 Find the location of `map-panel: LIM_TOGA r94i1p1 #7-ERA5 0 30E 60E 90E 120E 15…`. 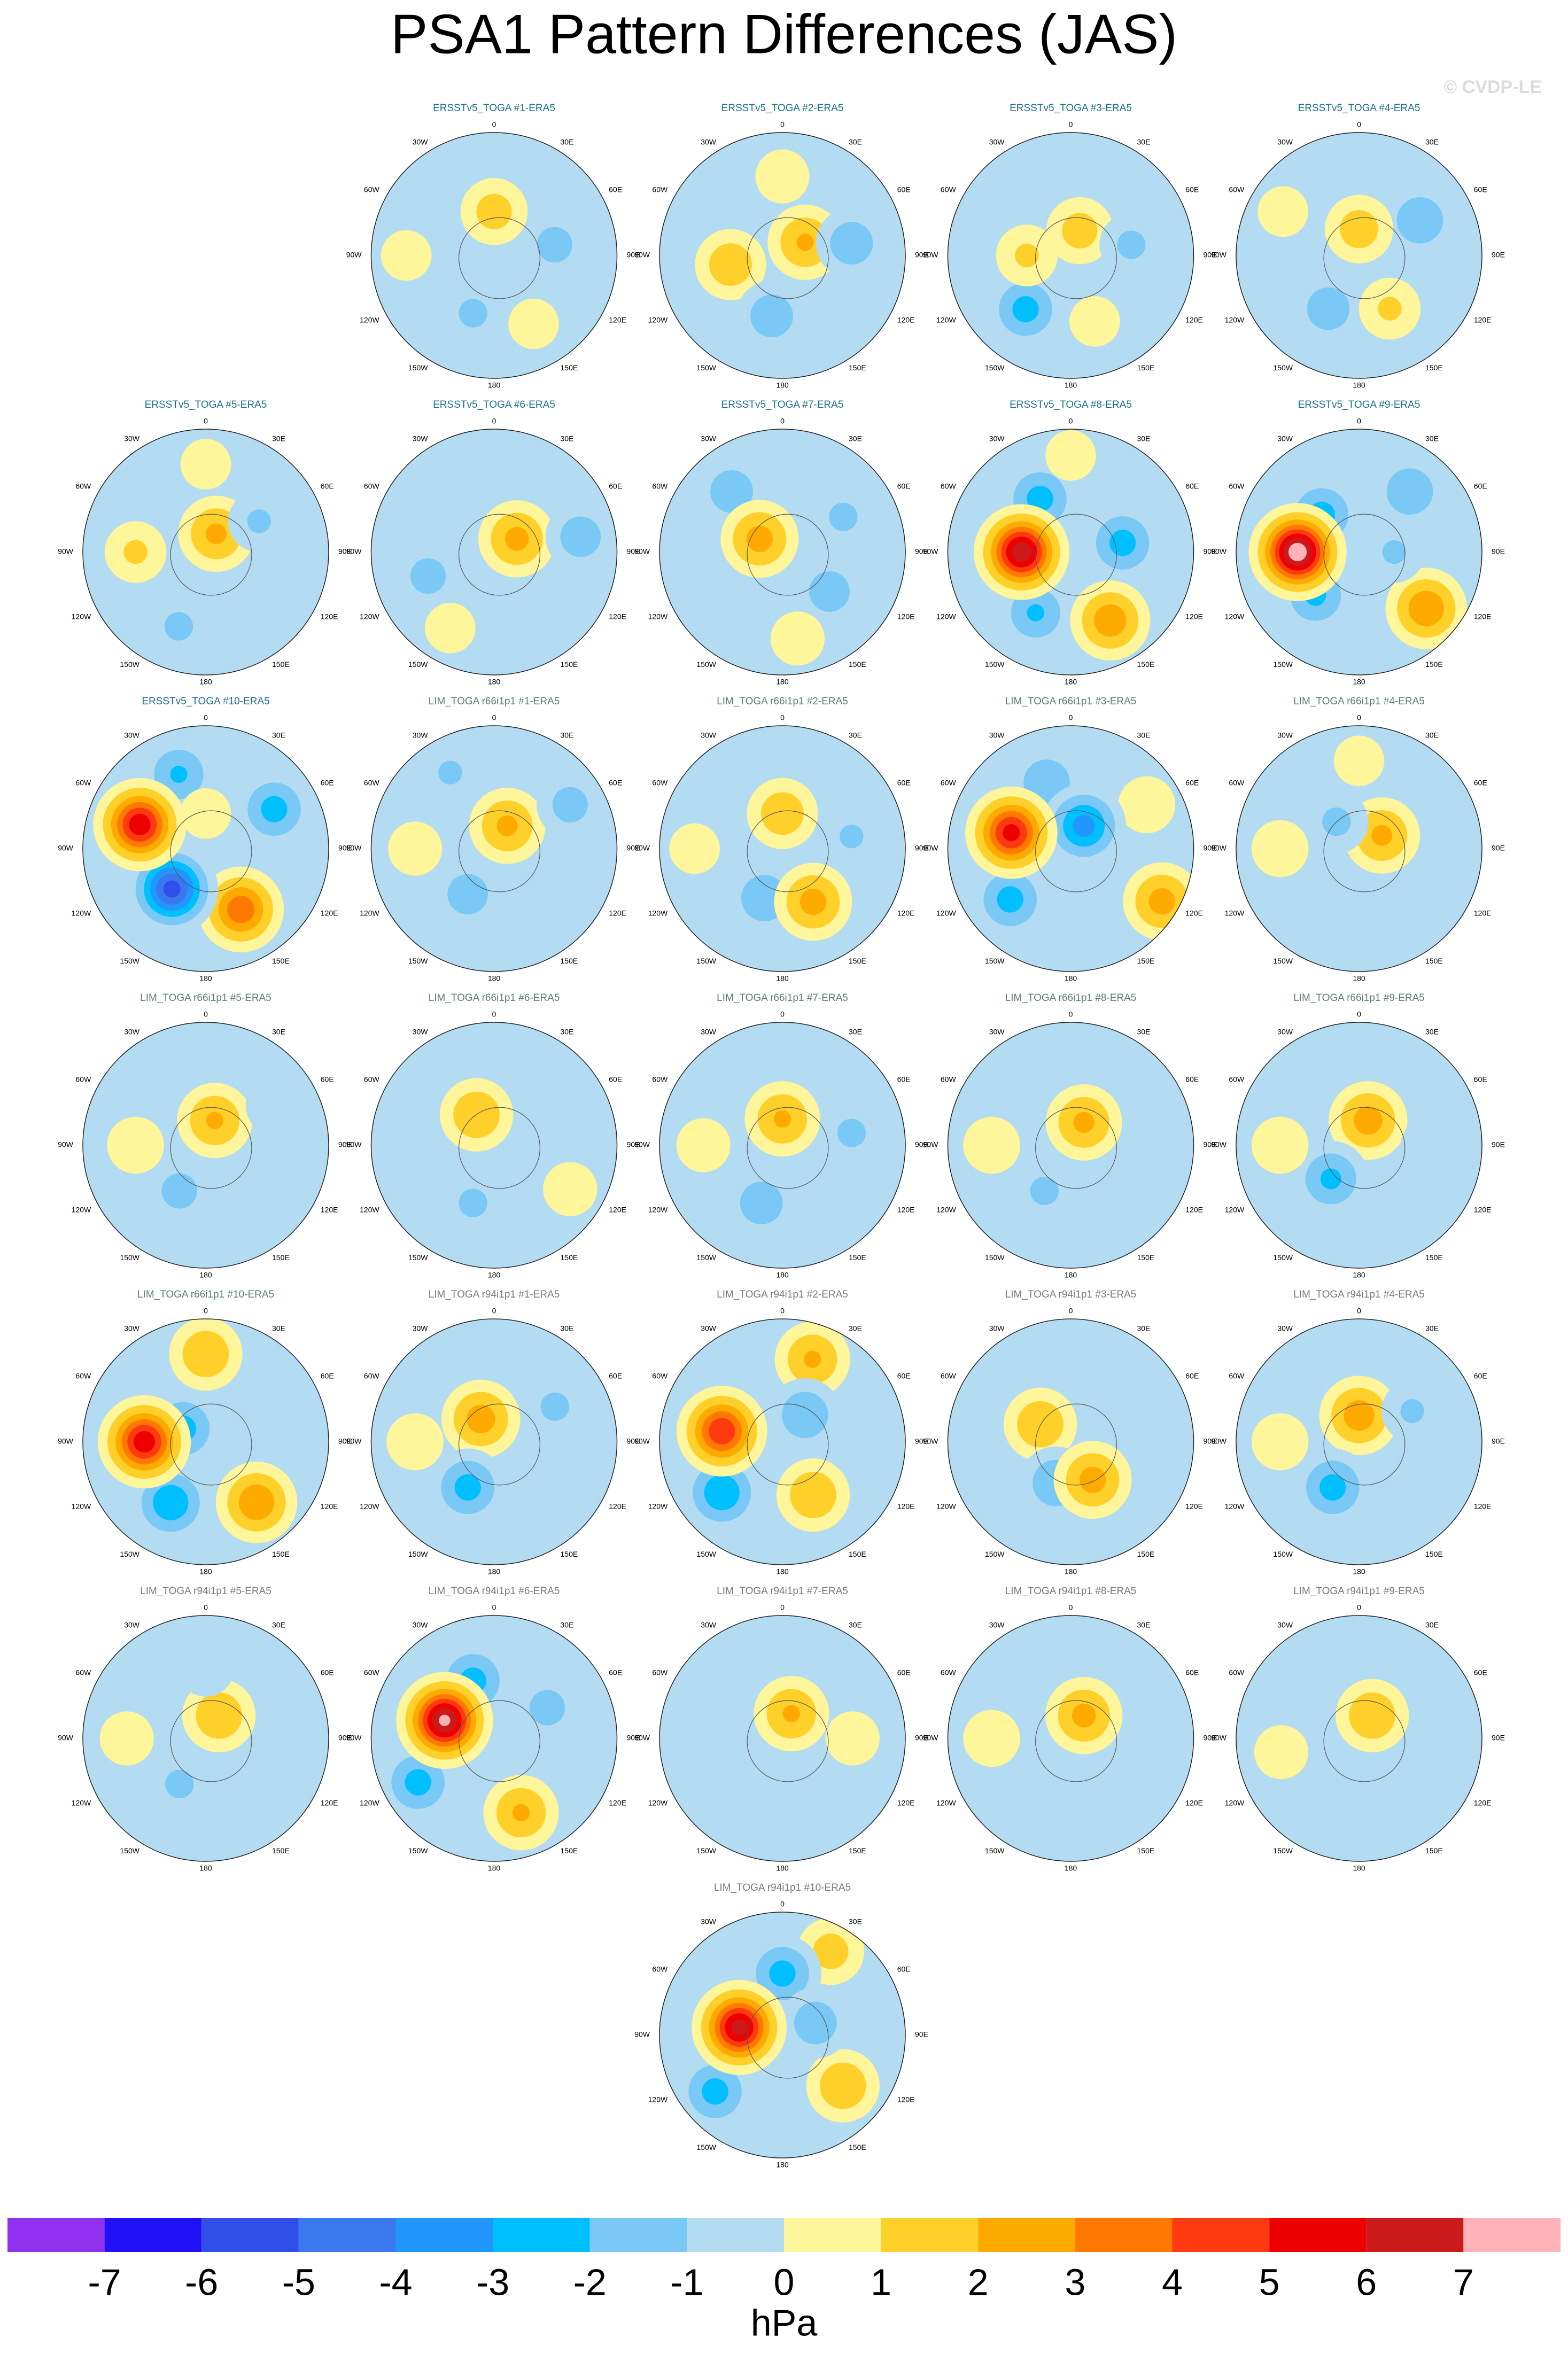

map-panel: LIM_TOGA r94i1p1 #7-ERA5 0 30E 60E 90E 120E 15… is located at coordinates (781, 1729).